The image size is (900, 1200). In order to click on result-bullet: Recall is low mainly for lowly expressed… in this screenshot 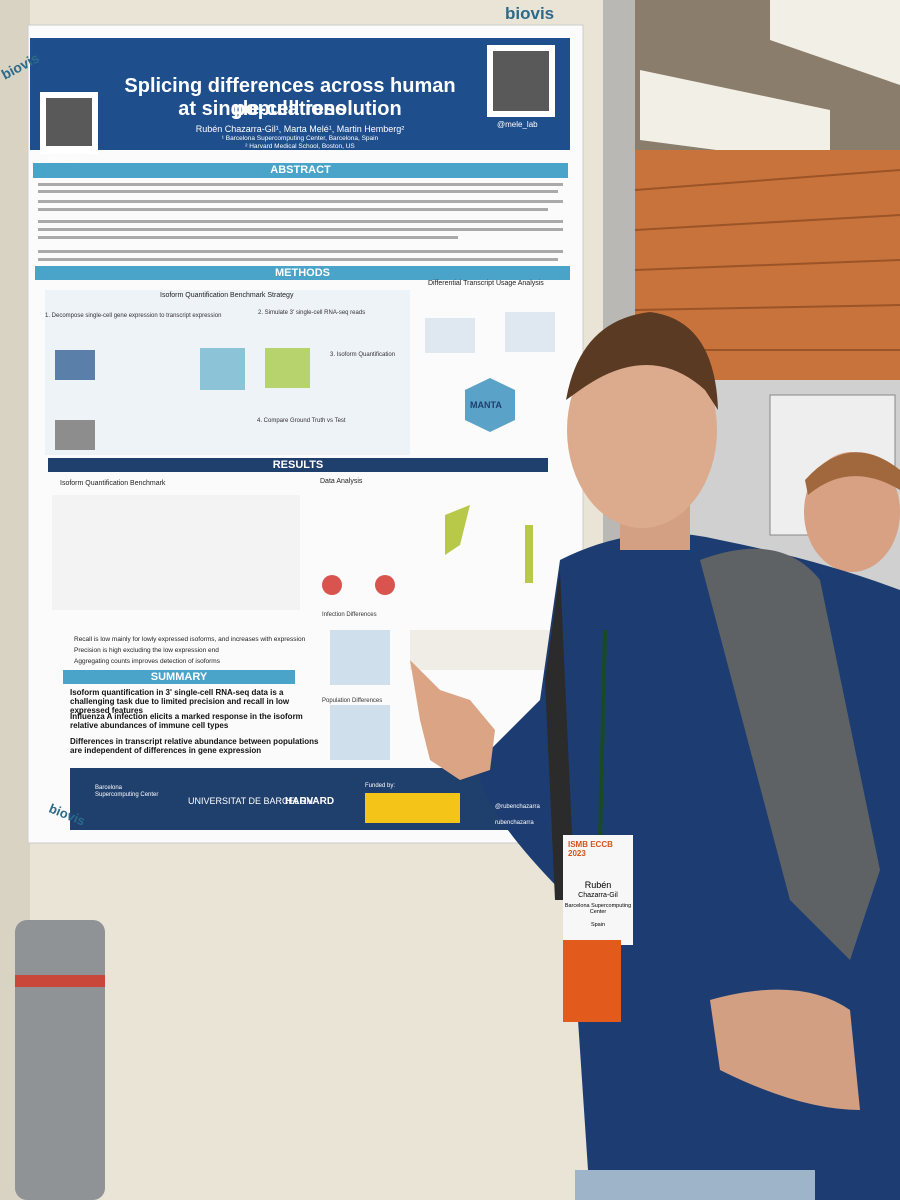, I will do `click(190, 639)`.